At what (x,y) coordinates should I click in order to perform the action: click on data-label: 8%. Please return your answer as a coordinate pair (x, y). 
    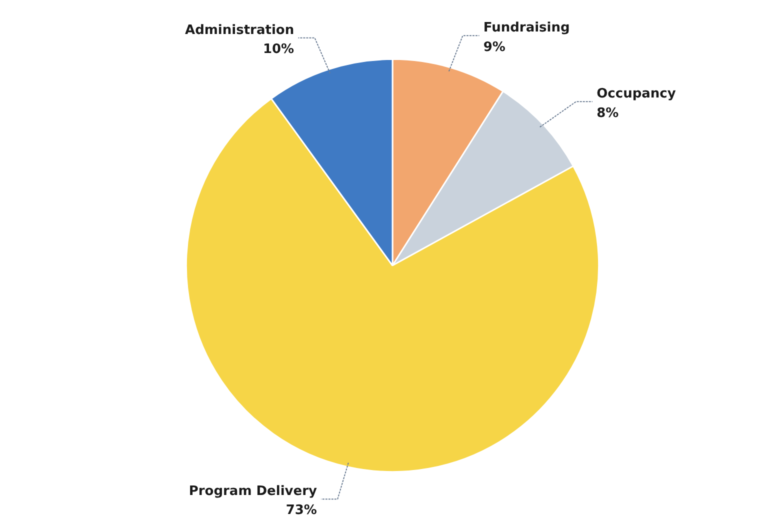
    Looking at the image, I should click on (607, 113).